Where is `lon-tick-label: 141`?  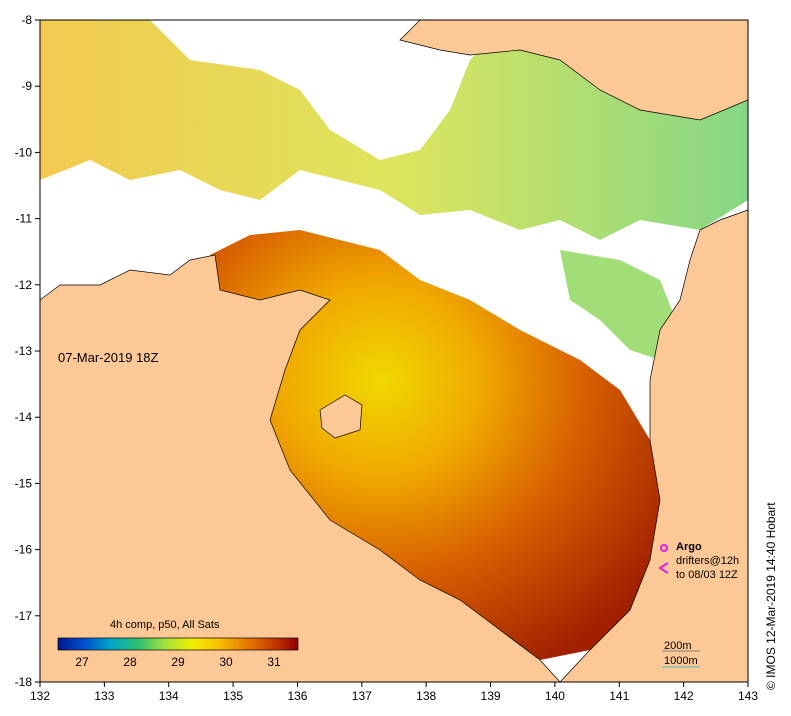
lon-tick-label: 141 is located at coordinates (619, 696).